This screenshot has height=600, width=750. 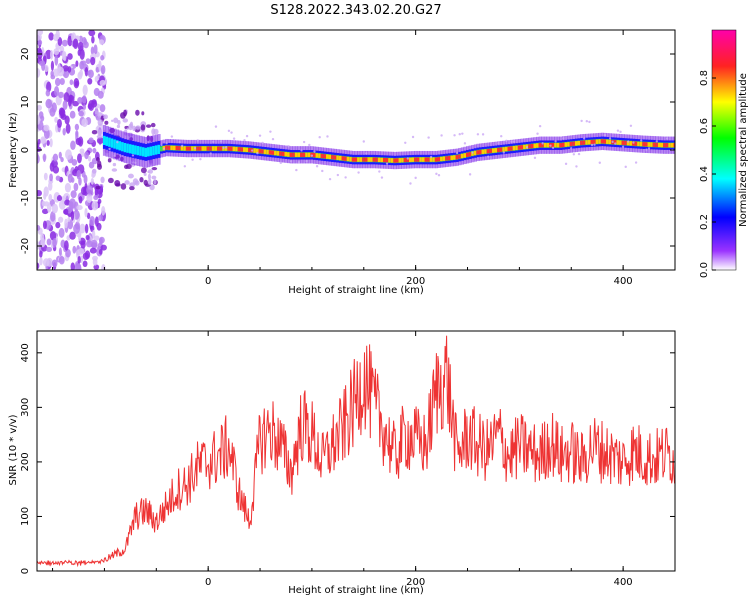 What do you see at coordinates (208, 281) in the screenshot?
I see `spectrogram-xtick-label: 0` at bounding box center [208, 281].